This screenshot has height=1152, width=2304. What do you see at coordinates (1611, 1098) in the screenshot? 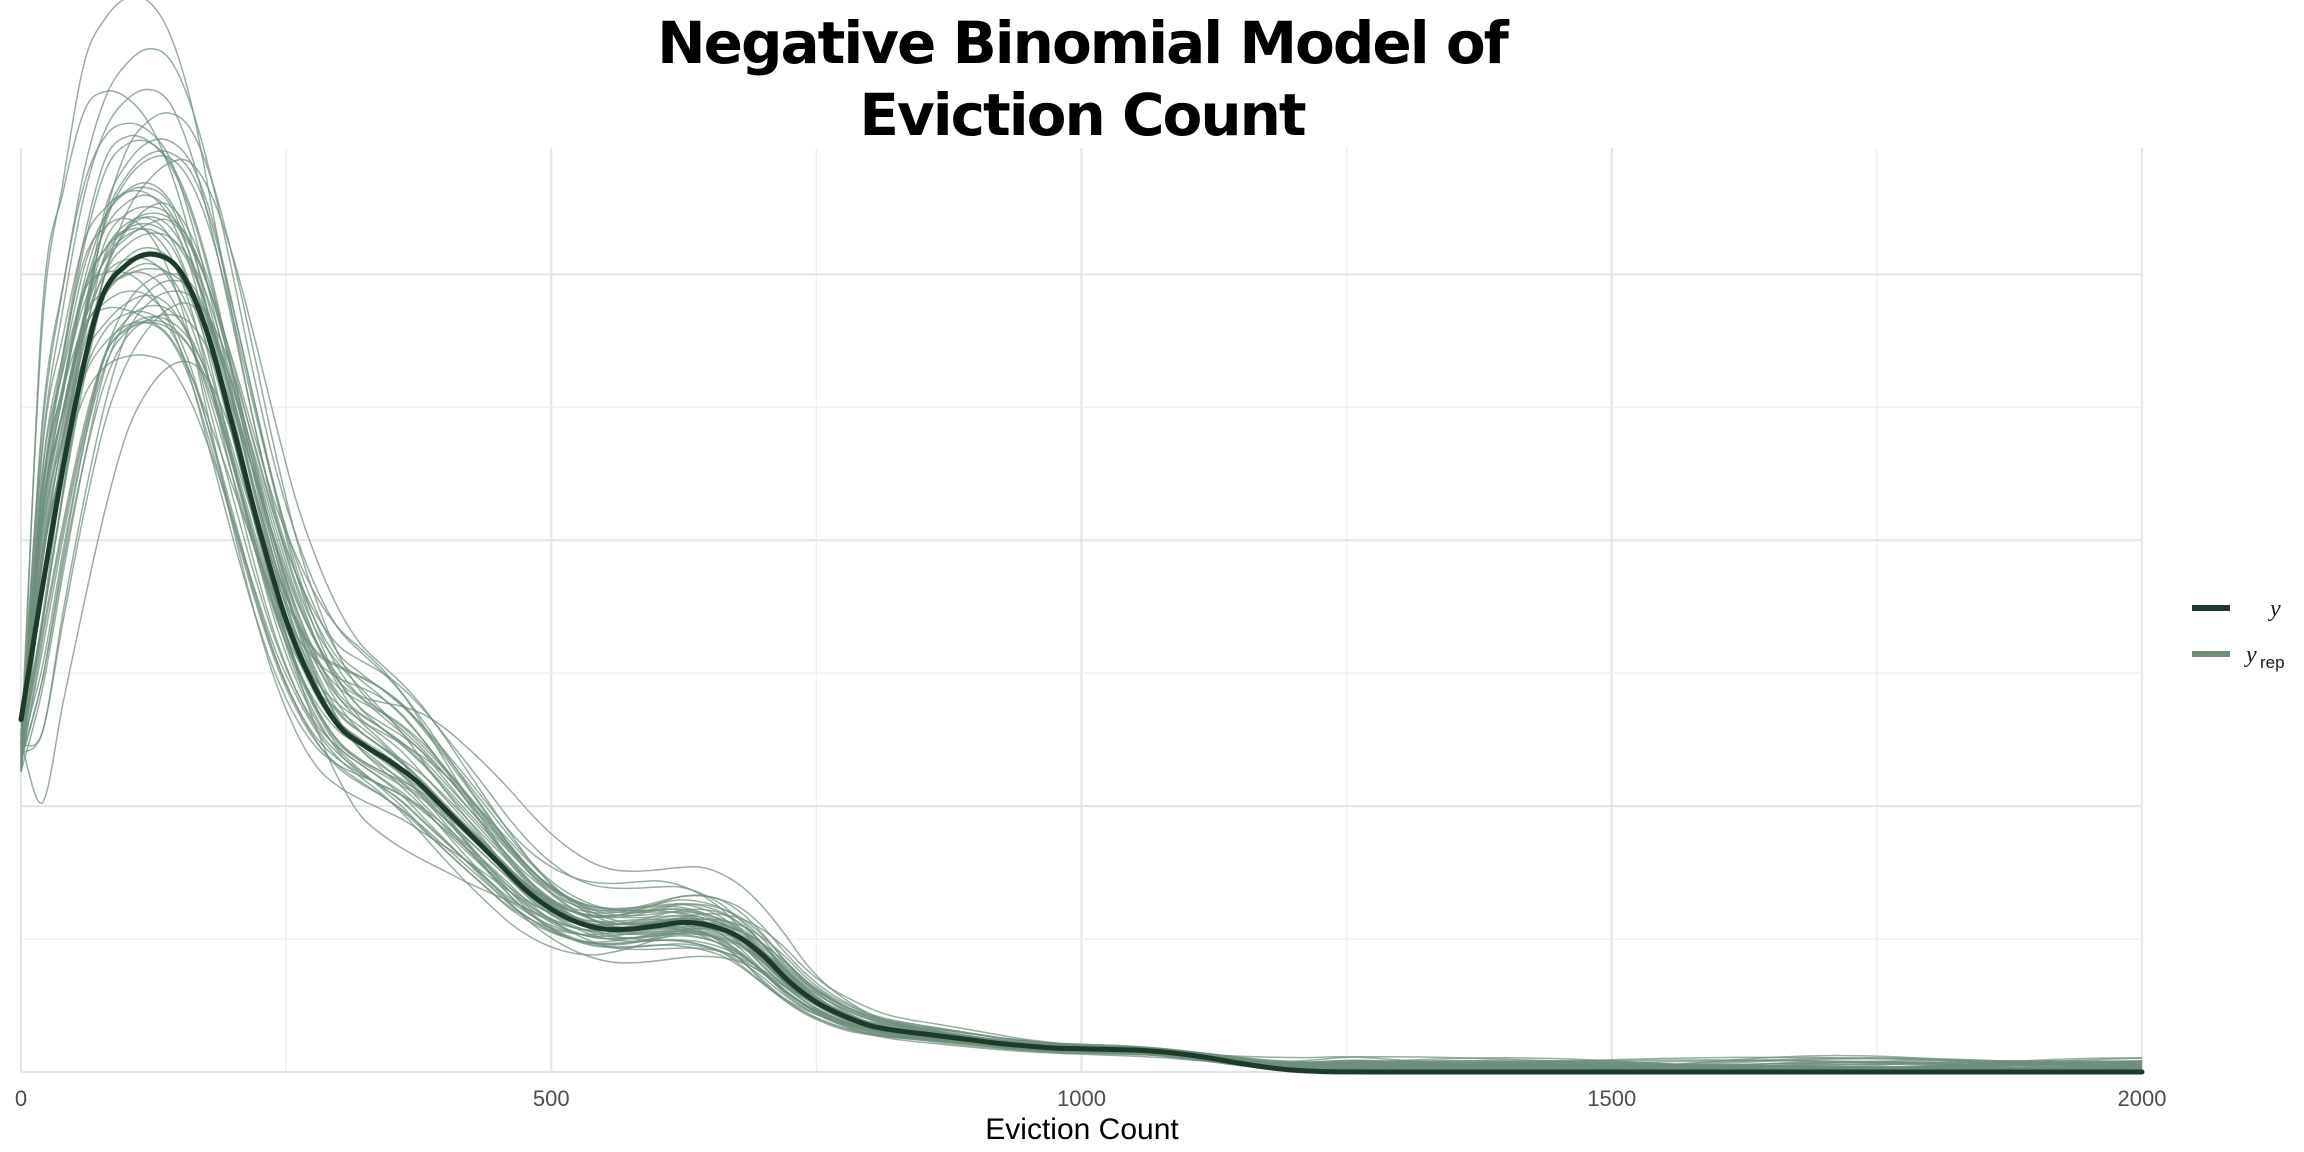
I see `x-tick-label: 1500` at bounding box center [1611, 1098].